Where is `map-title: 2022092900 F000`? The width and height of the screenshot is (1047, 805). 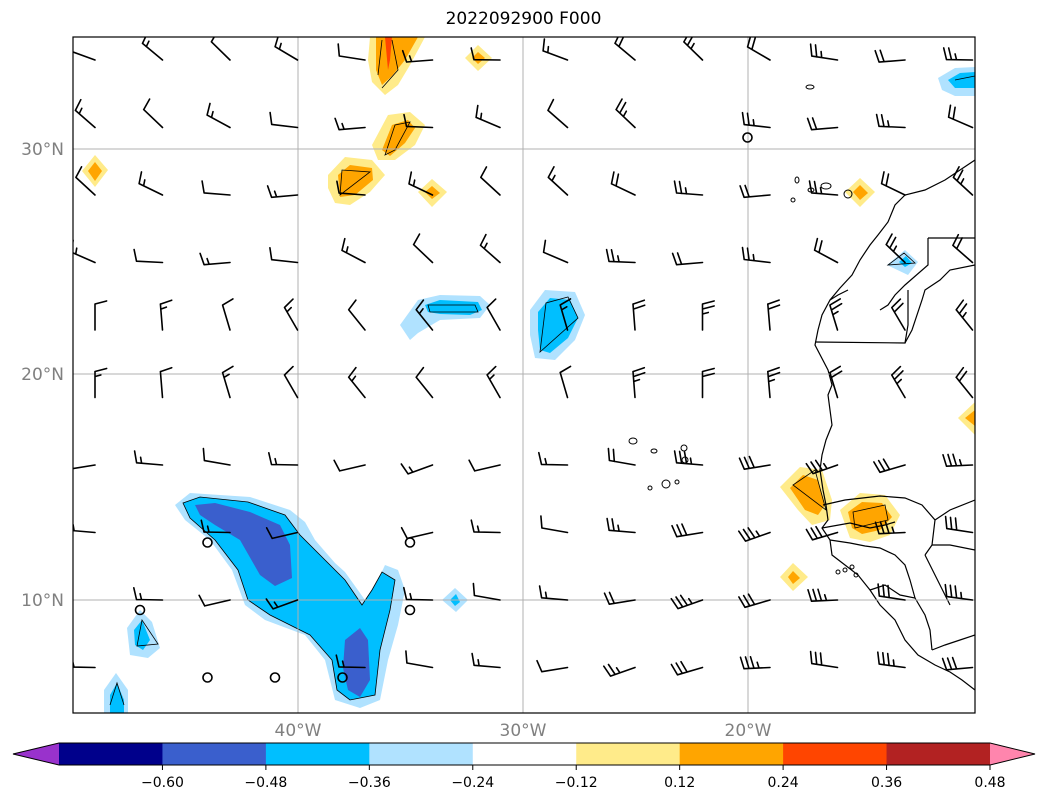
map-title: 2022092900 F000 is located at coordinates (523, 19).